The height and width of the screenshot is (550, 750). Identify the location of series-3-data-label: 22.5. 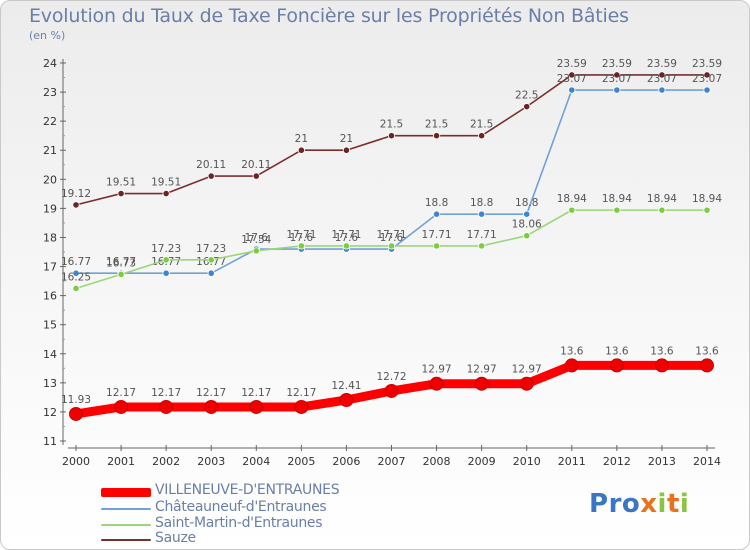
(526, 96).